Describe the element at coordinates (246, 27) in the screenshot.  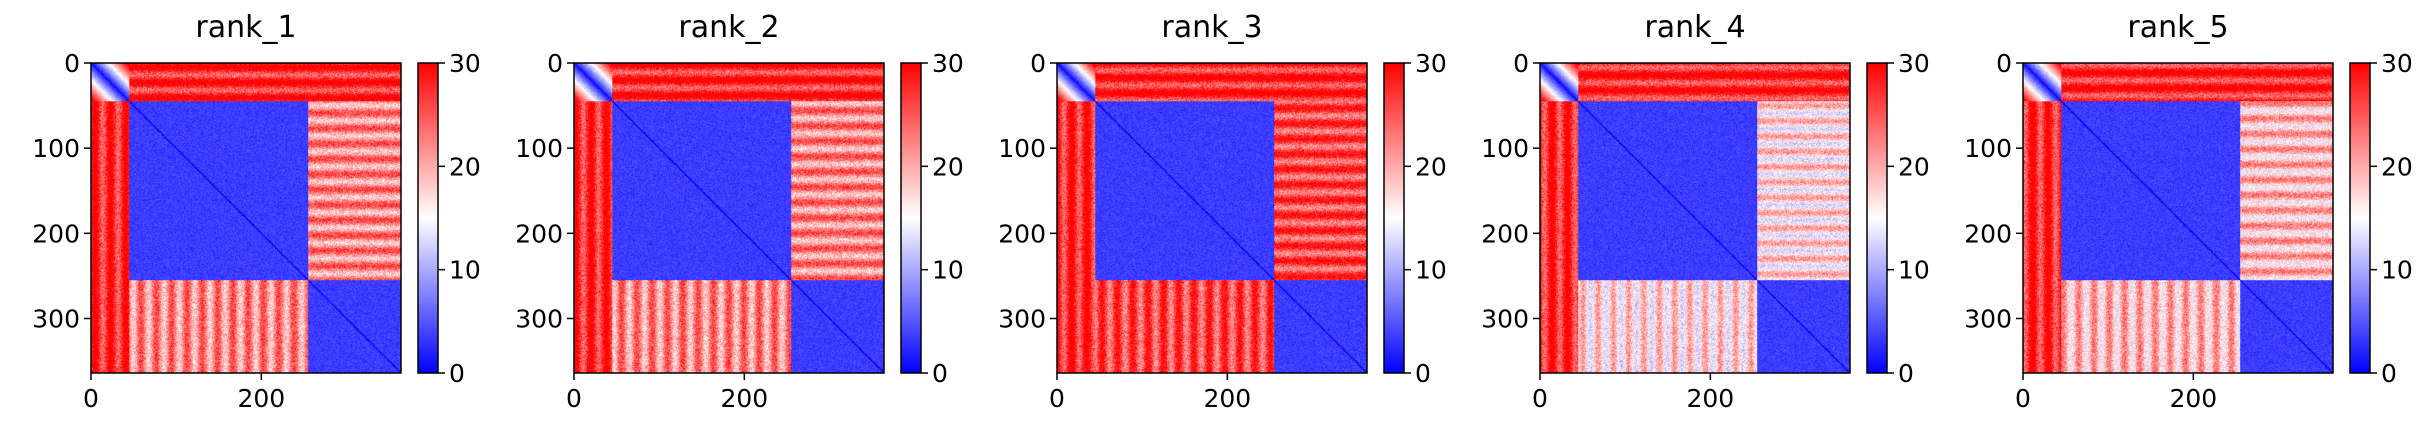
I see `panel-title: rank_1` at that location.